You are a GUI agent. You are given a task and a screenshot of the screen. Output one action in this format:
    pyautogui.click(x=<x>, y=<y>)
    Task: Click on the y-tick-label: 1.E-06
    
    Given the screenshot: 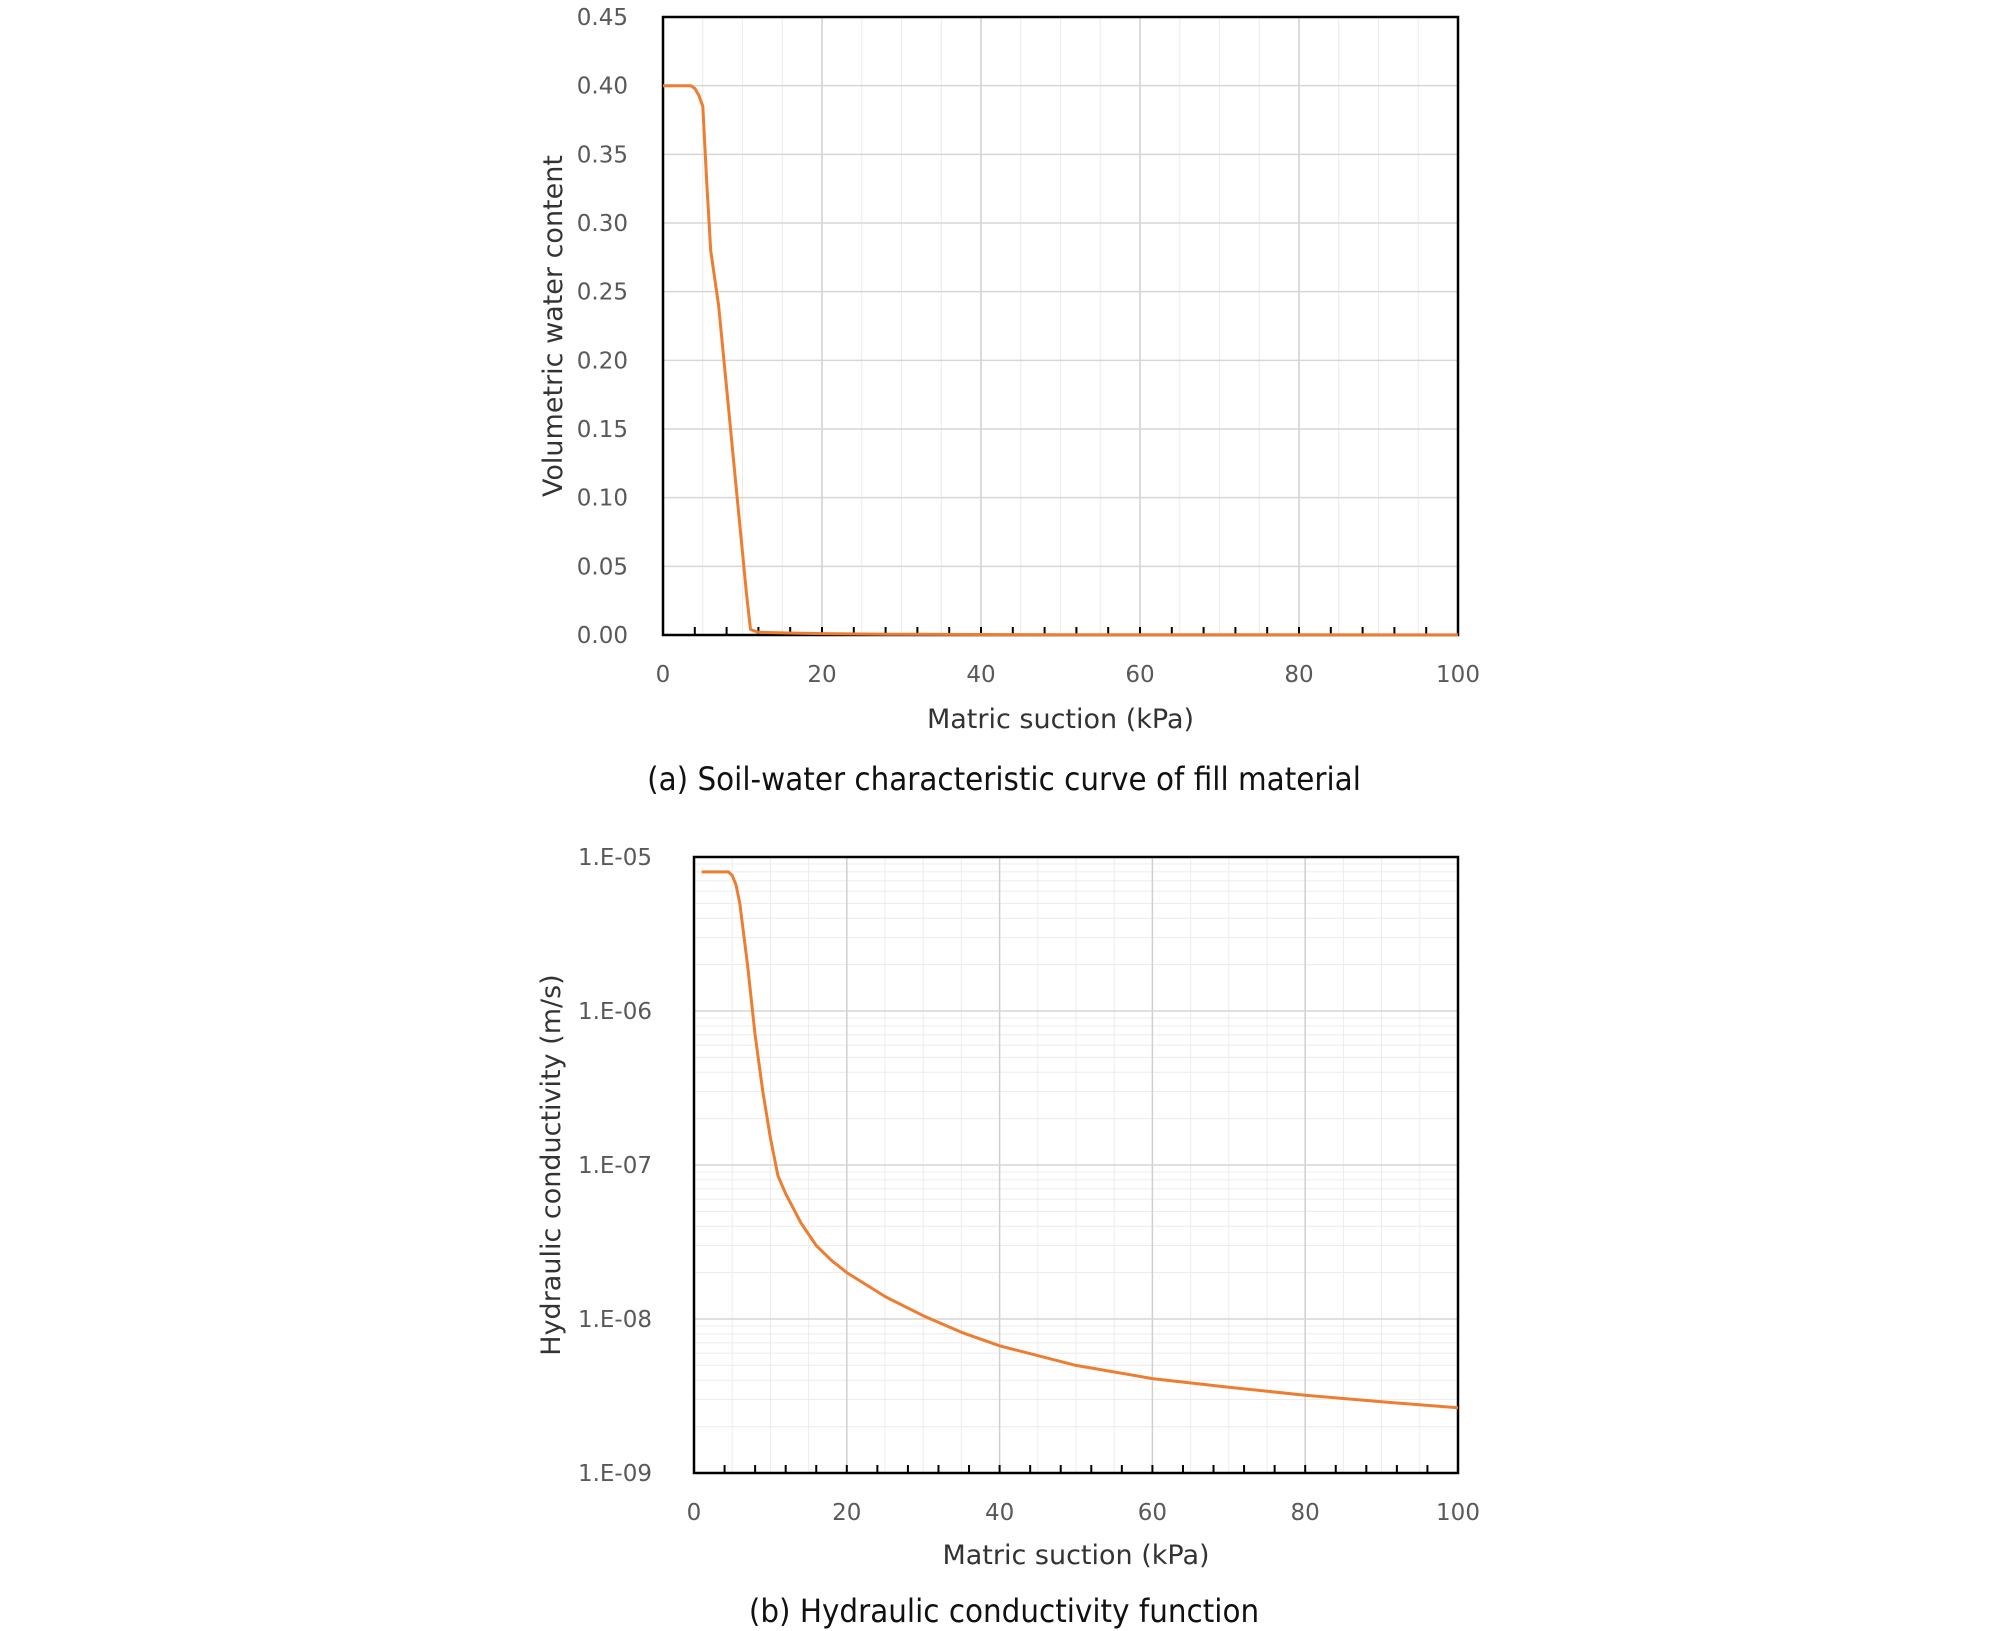 What is the action you would take?
    pyautogui.click(x=615, y=1012)
    